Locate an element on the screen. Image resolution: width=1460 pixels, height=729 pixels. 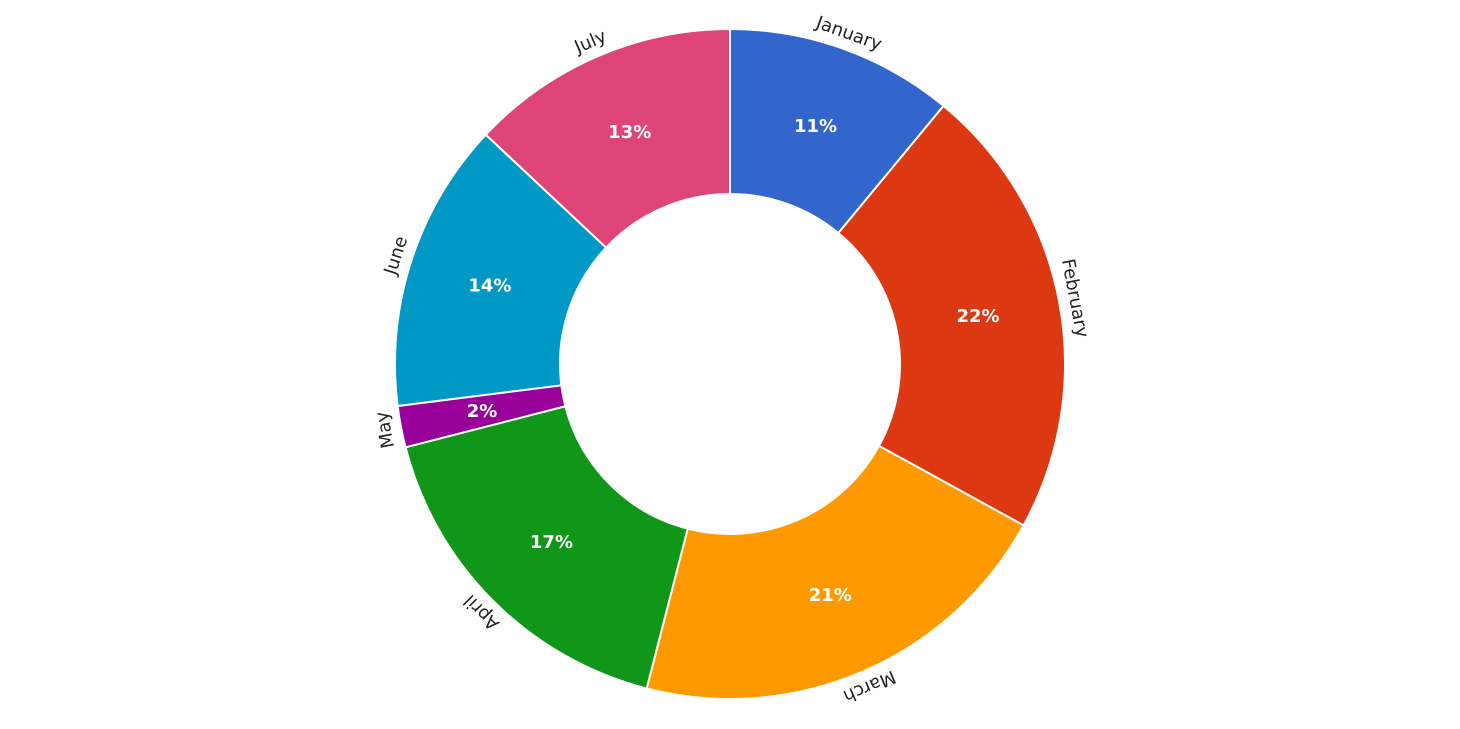
slice-march is located at coordinates (835, 572).